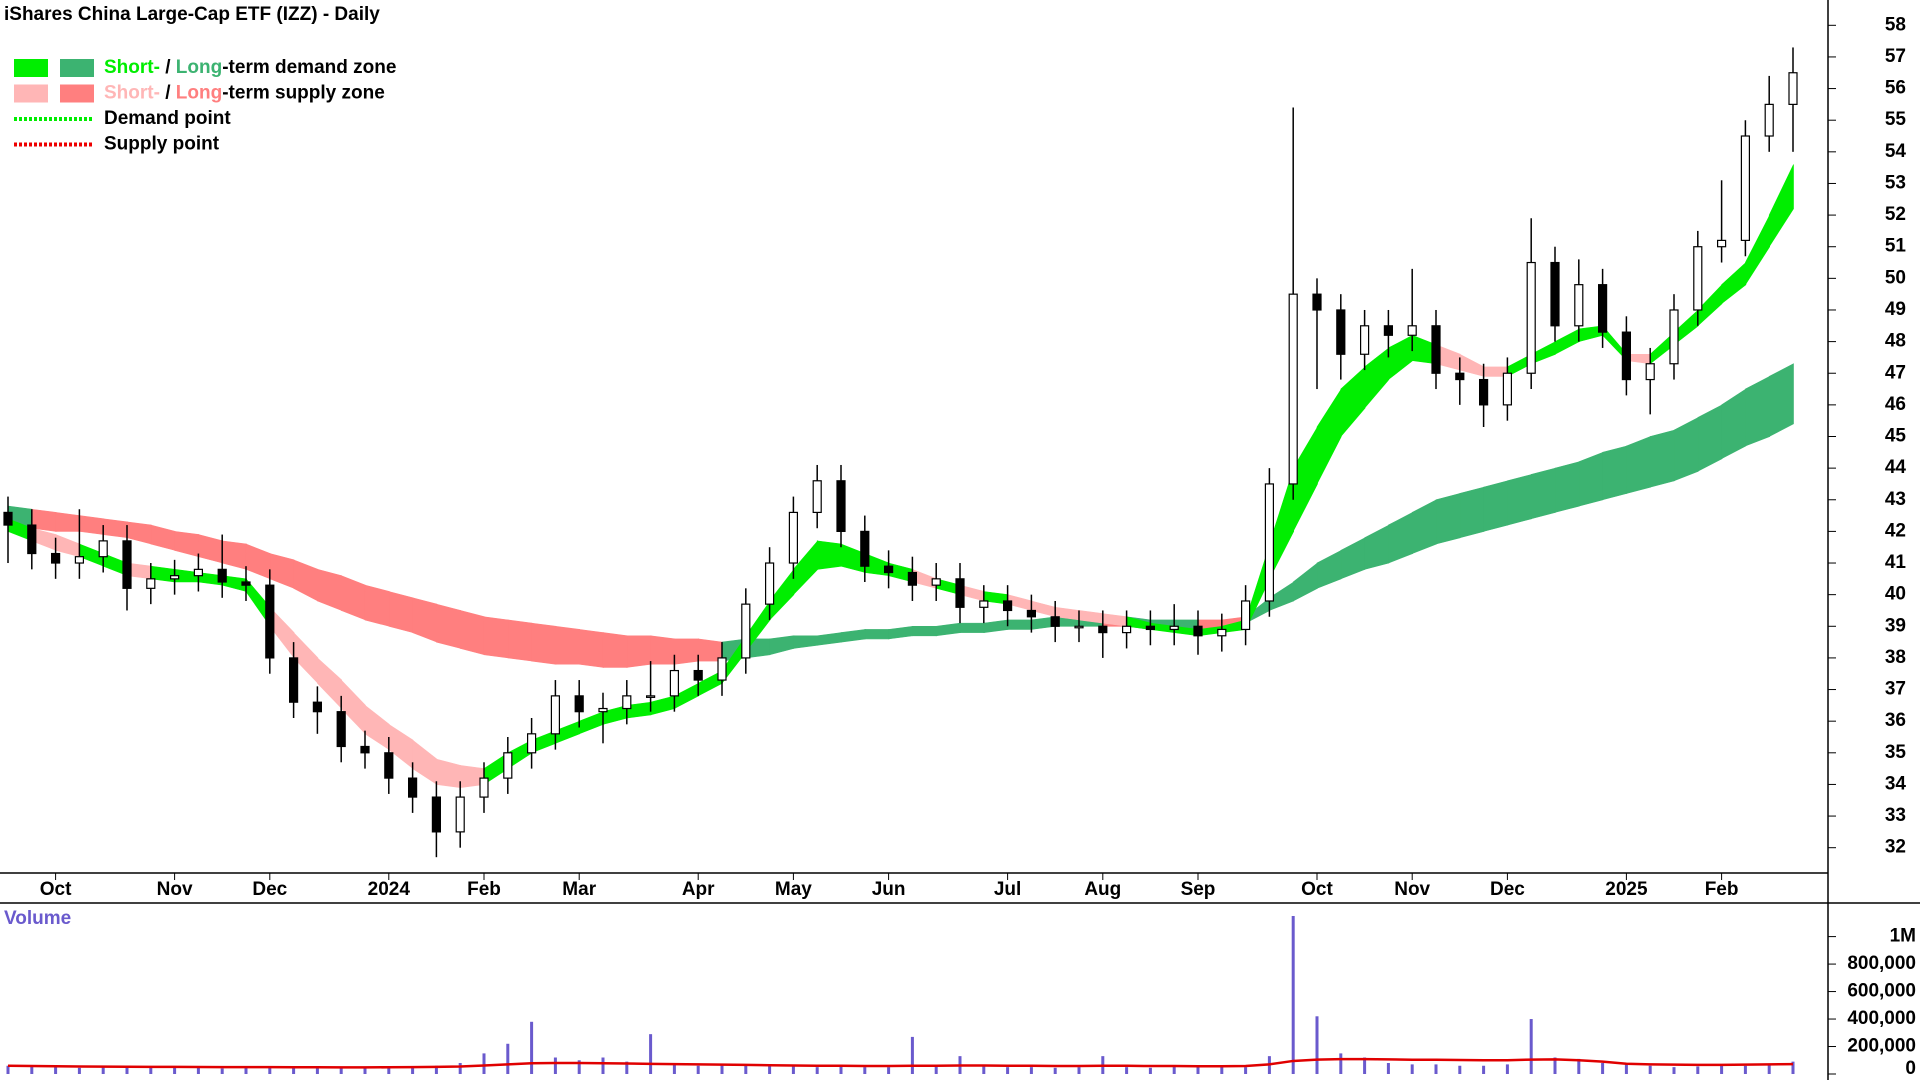 This screenshot has height=1080, width=1920. What do you see at coordinates (1881, 1018) in the screenshot?
I see `y-tick-label: 400,000` at bounding box center [1881, 1018].